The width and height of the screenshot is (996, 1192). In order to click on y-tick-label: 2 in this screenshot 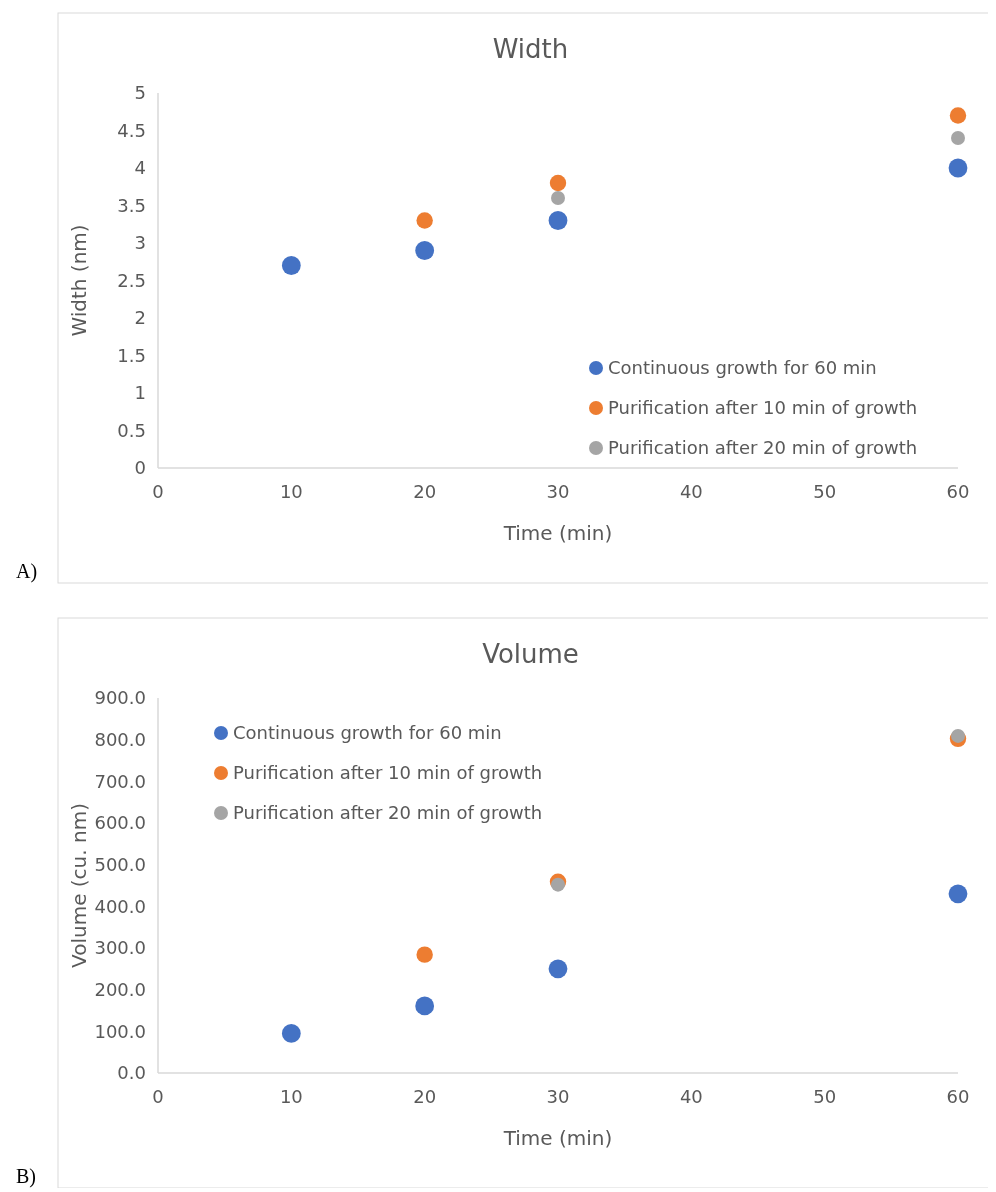, I will do `click(140, 318)`.